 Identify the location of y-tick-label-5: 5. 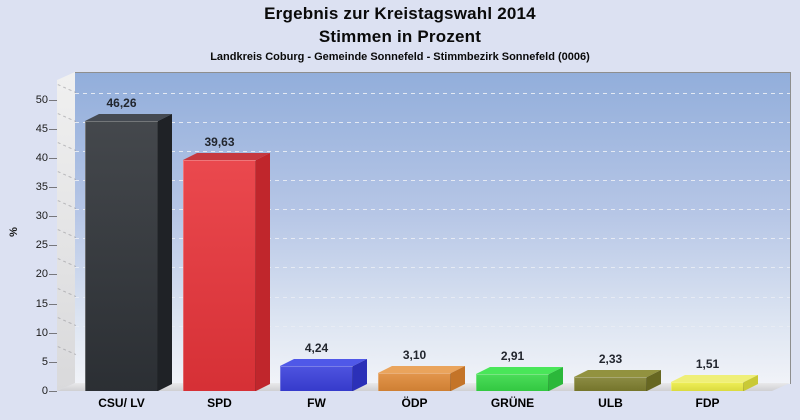
(44, 361).